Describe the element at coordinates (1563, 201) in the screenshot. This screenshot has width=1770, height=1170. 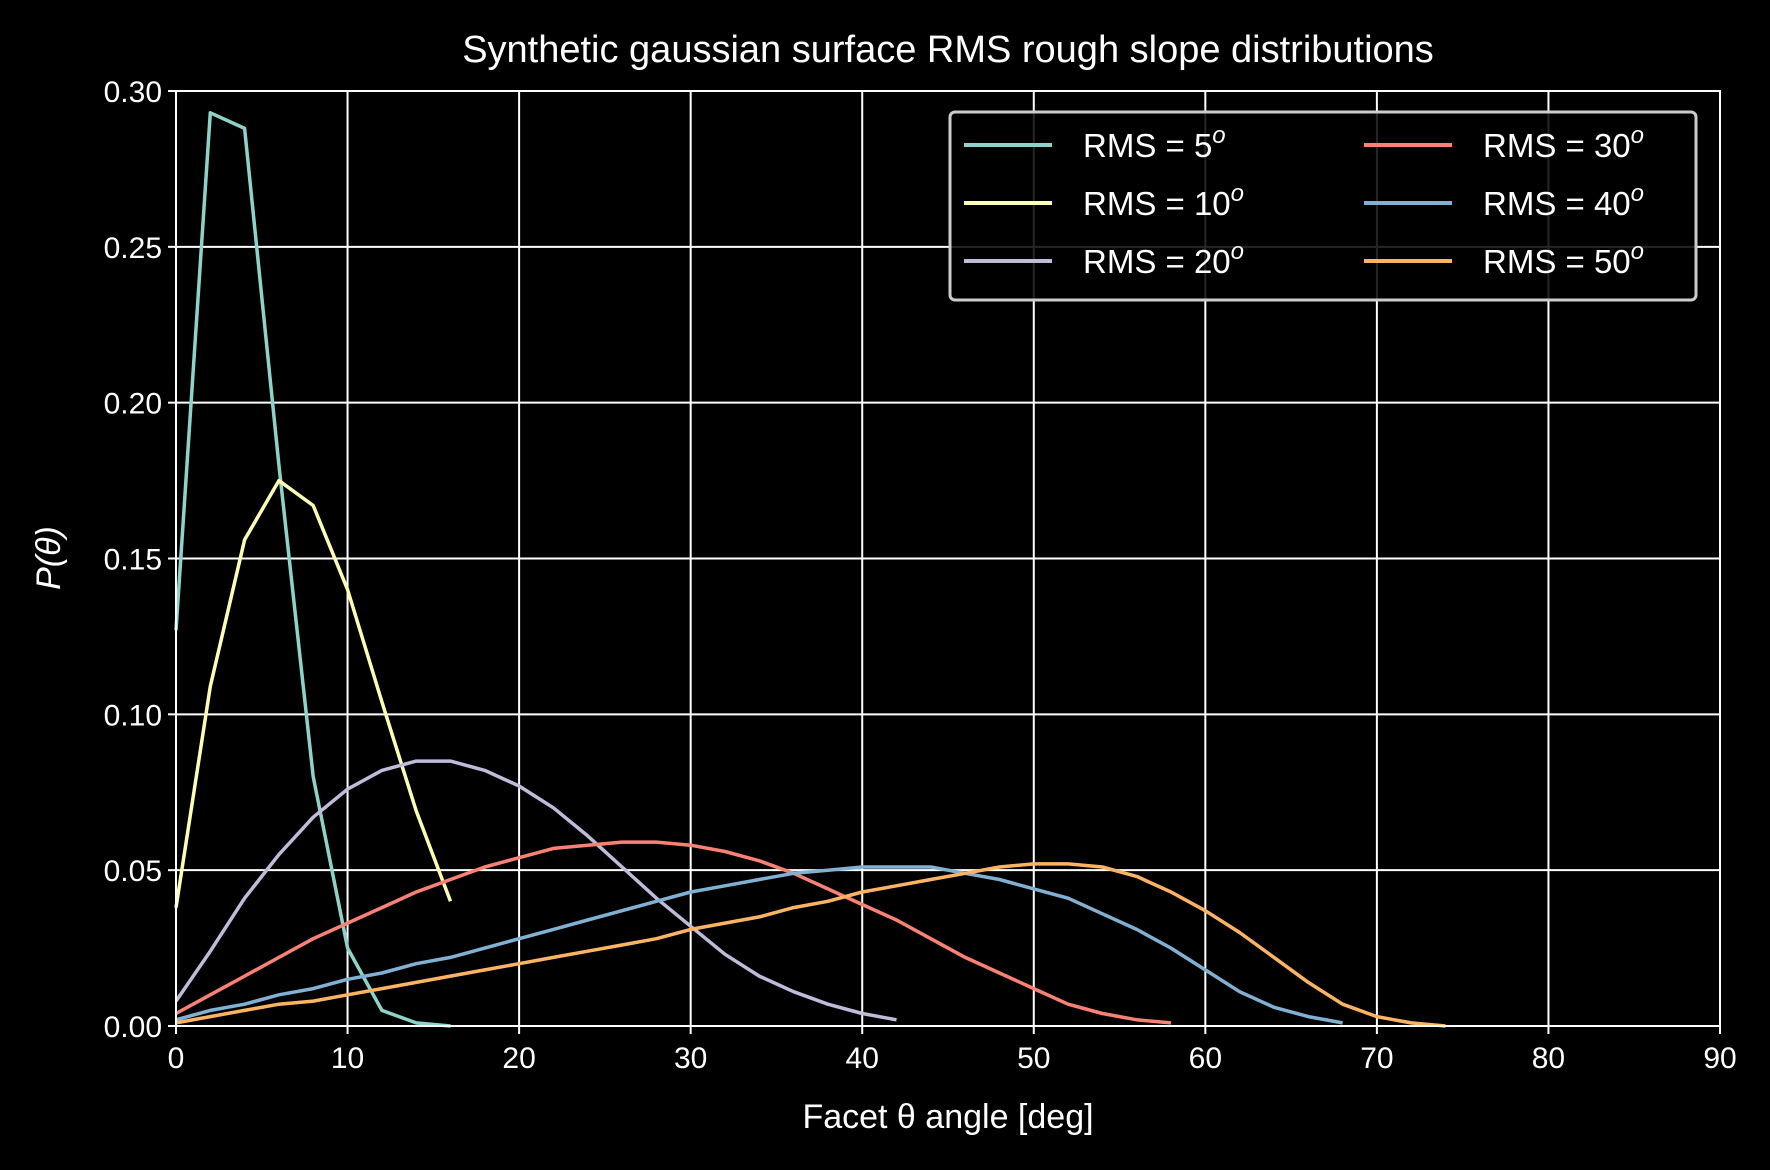
I see `legend-label-5: RMS = 40o` at that location.